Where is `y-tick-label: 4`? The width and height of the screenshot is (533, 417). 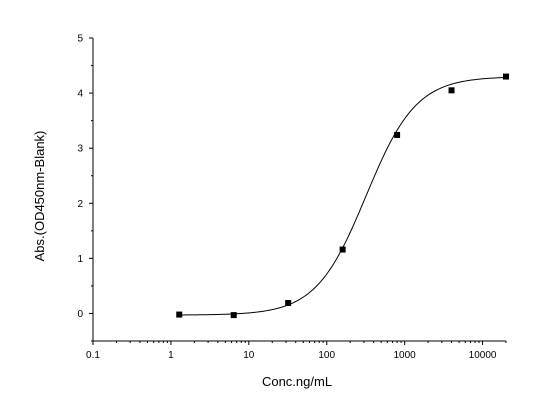 y-tick-label: 4 is located at coordinates (80, 94).